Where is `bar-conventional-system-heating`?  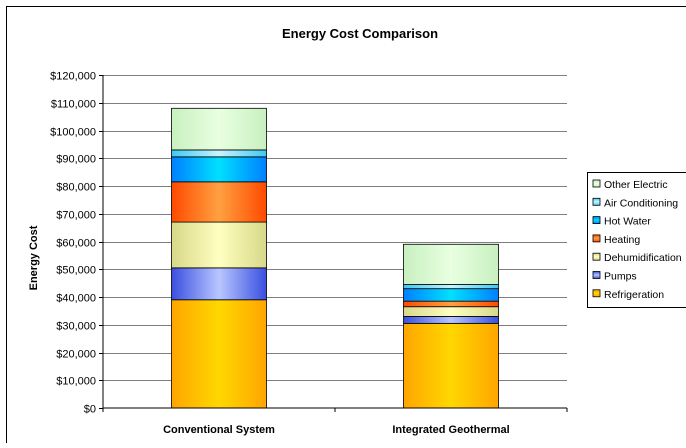 bar-conventional-system-heating is located at coordinates (219, 202).